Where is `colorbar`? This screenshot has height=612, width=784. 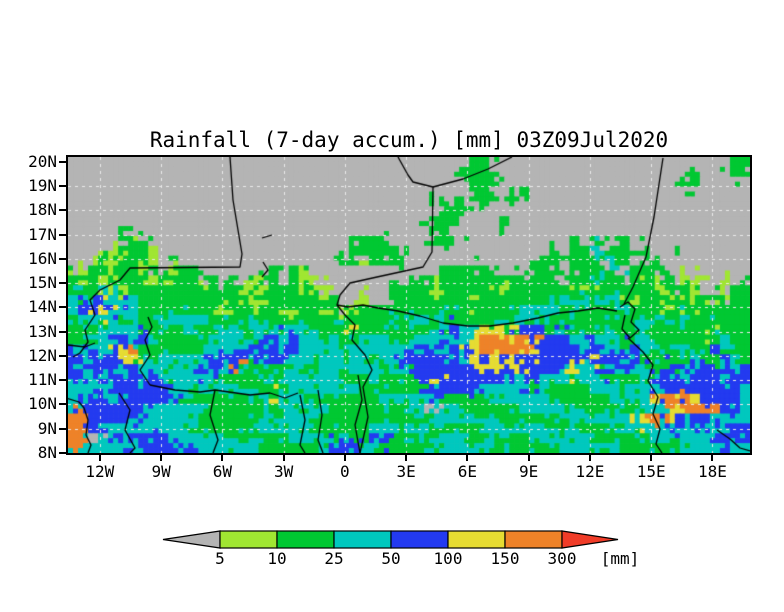
colorbar is located at coordinates (390, 539).